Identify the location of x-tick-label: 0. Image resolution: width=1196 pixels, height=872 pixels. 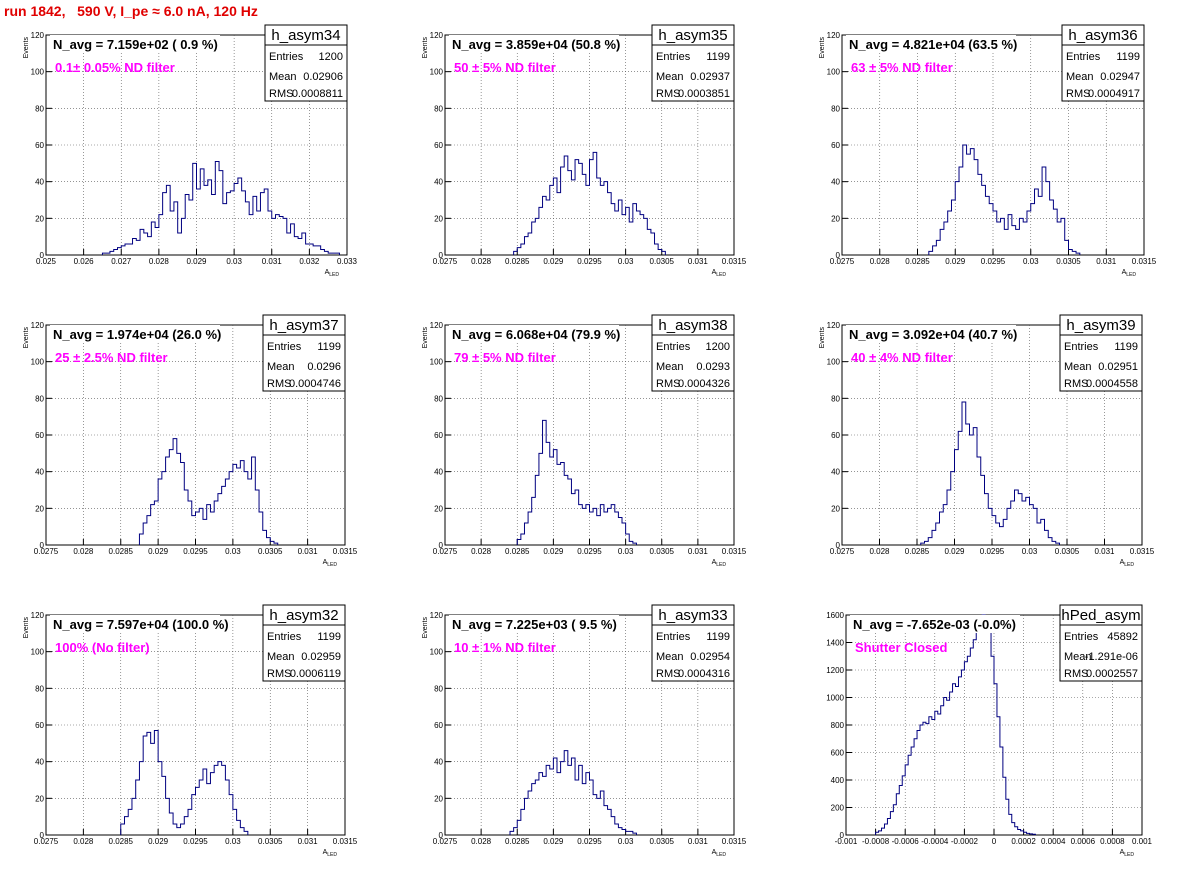
(994, 841).